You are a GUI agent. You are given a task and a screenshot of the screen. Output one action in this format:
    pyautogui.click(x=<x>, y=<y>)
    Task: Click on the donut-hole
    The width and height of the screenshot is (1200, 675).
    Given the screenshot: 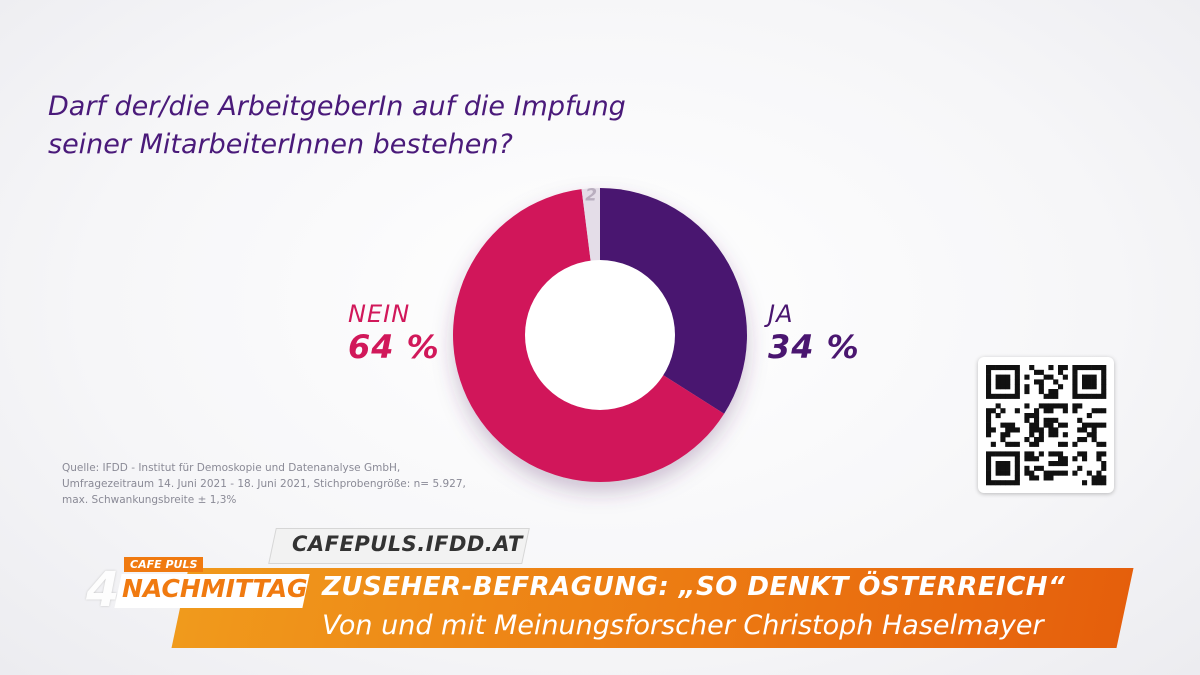 What is the action you would take?
    pyautogui.click(x=600, y=335)
    